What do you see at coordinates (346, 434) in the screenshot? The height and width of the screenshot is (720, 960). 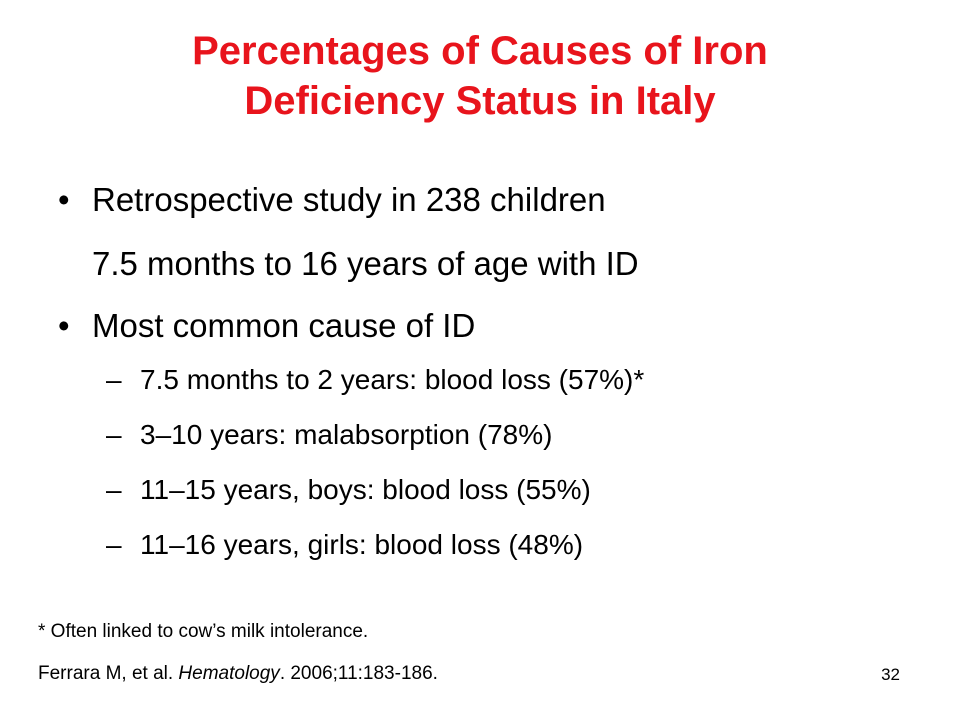 I see `sub-item-text: 3–10 years: malabsorption (78%)` at bounding box center [346, 434].